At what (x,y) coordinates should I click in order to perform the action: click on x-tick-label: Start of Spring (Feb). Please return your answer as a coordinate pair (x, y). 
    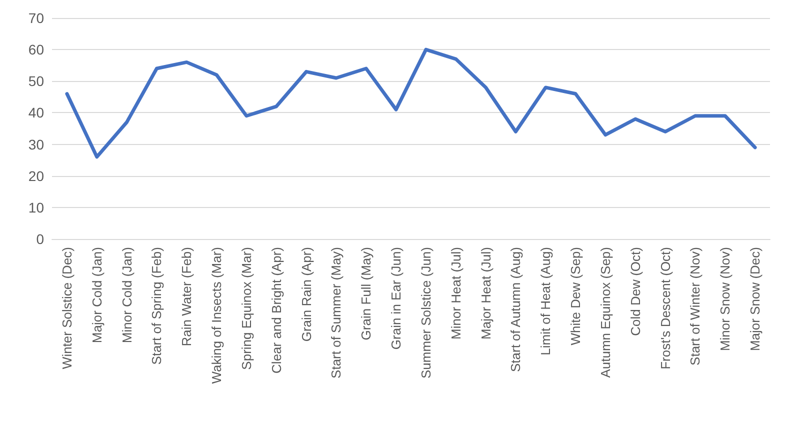
    Looking at the image, I should click on (156, 306).